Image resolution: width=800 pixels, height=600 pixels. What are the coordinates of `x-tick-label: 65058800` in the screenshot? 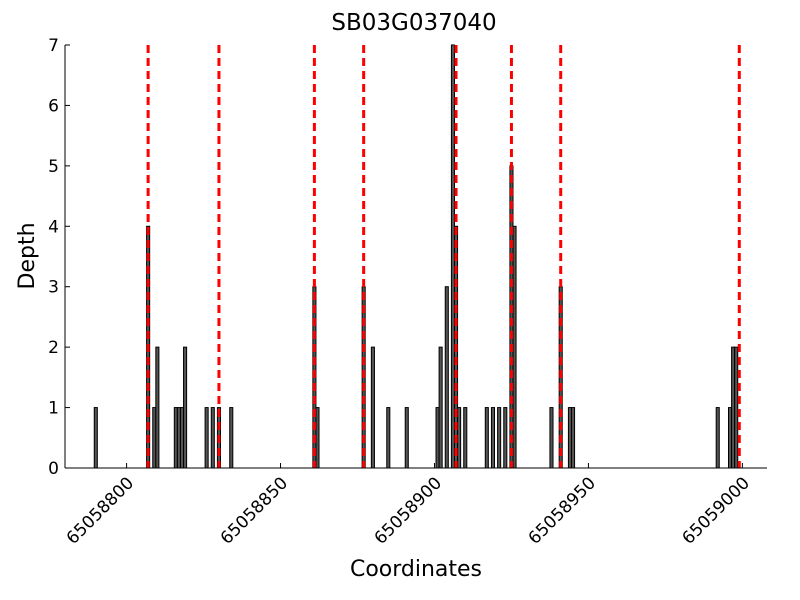 It's located at (100, 510).